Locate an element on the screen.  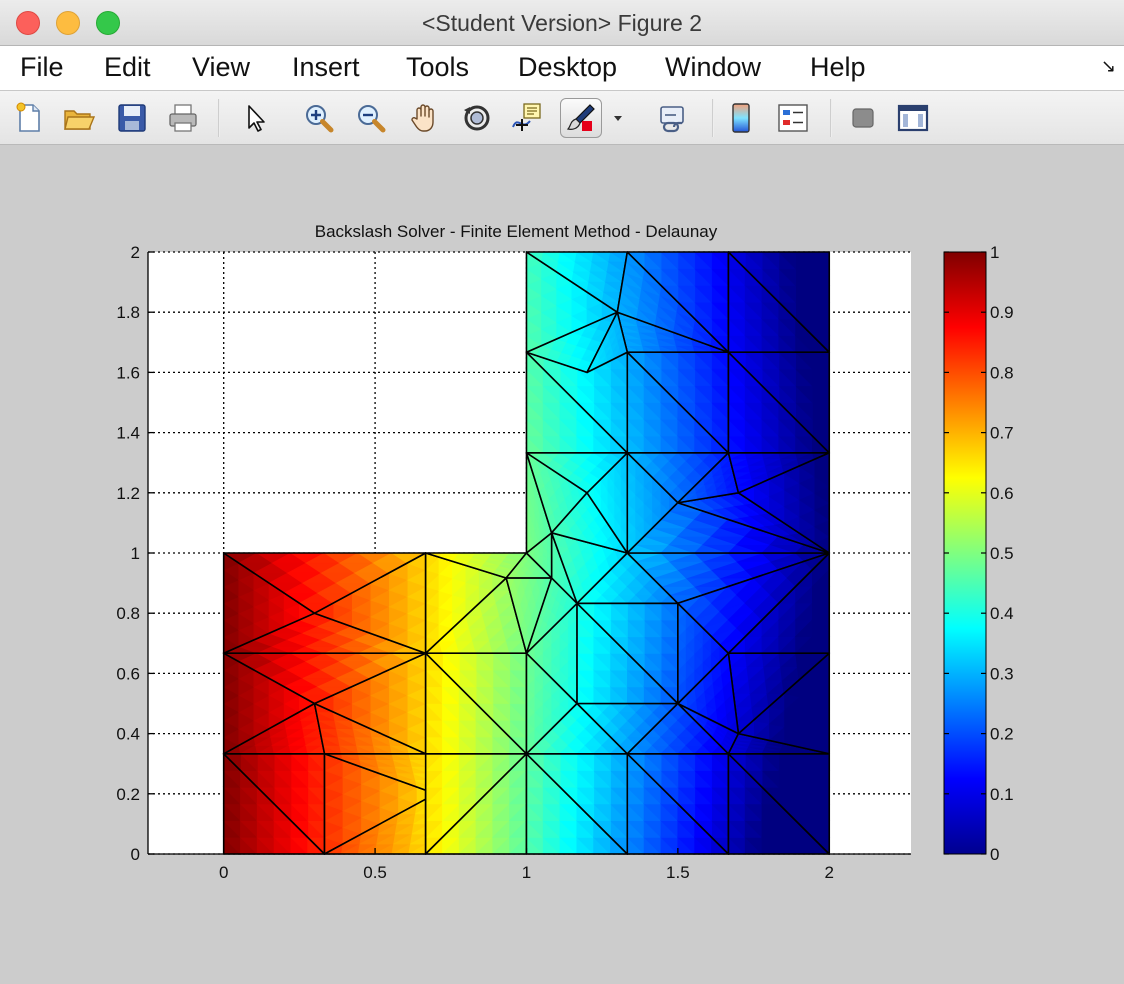
y-tick-label: 1.2 is located at coordinates (128, 493).